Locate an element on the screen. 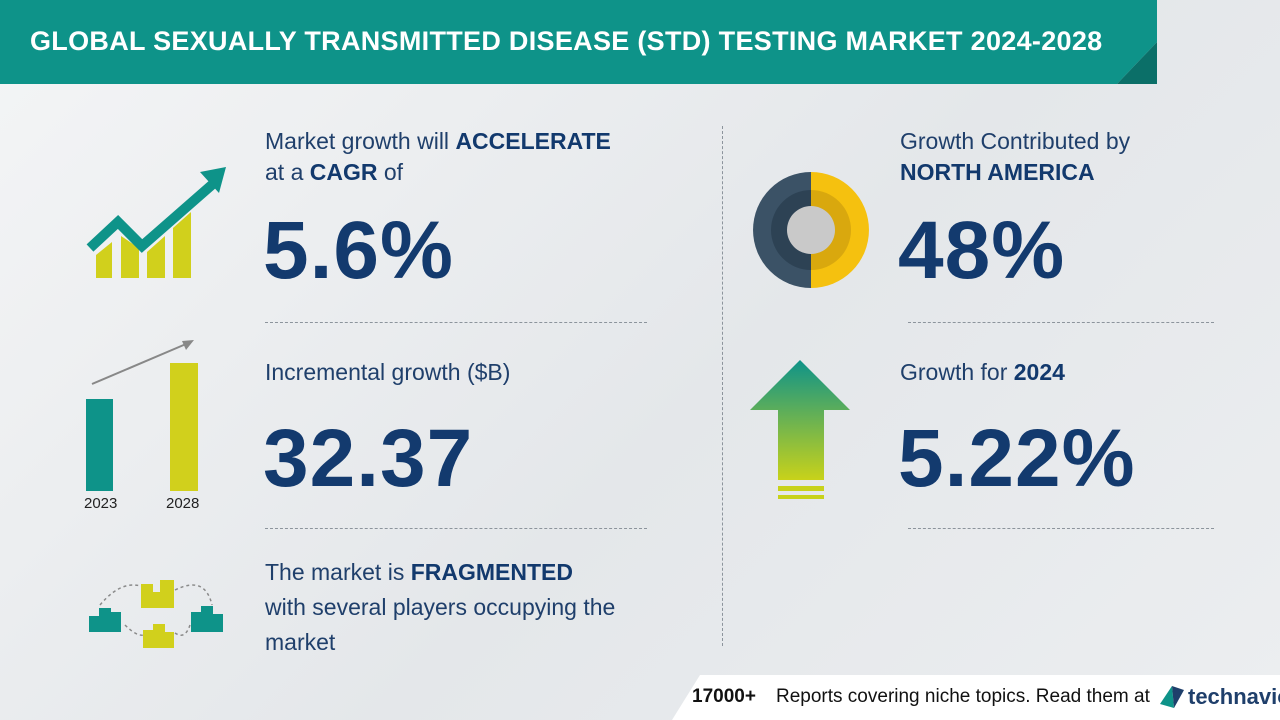  incremental-label: Incremental growth ($B) is located at coordinates (388, 372).